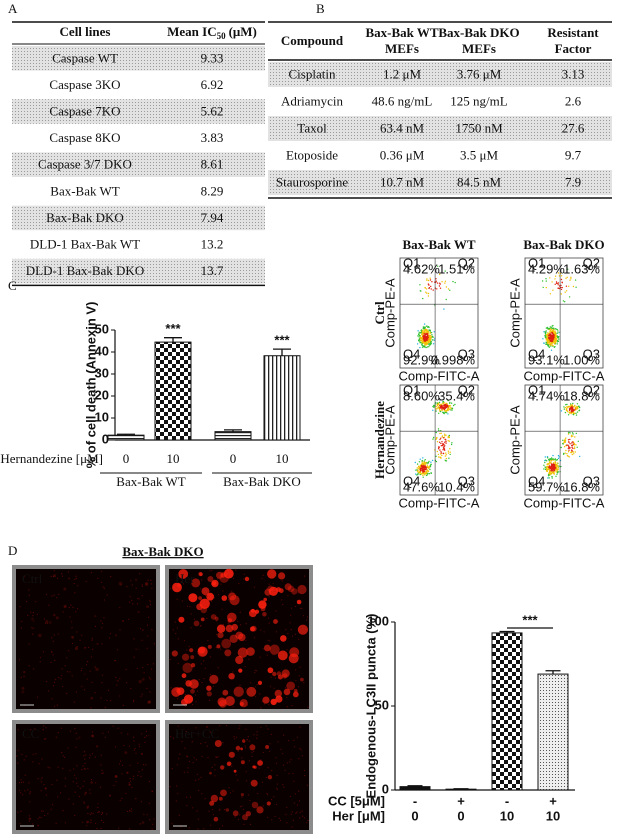 The width and height of the screenshot is (621, 839). What do you see at coordinates (421, 395) in the screenshot?
I see `quadrant-percent: 8.60%` at bounding box center [421, 395].